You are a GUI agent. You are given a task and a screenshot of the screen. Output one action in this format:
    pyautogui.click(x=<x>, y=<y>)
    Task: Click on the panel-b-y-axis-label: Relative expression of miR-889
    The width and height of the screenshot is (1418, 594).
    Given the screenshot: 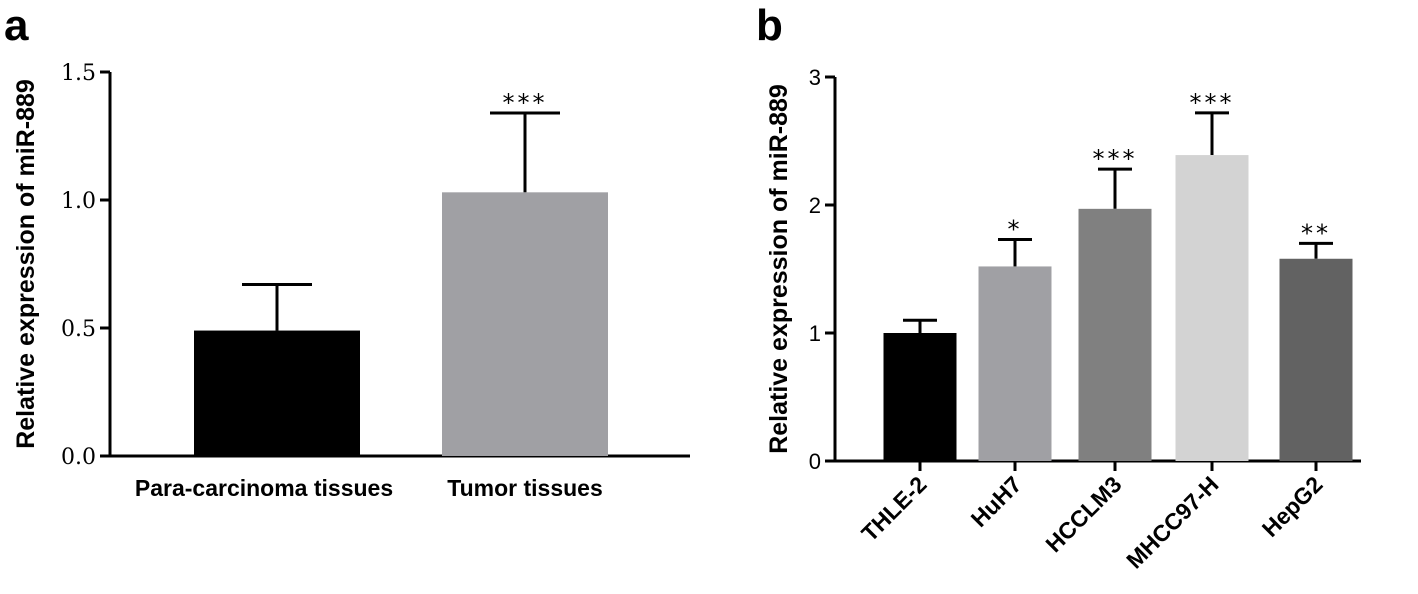 What is the action you would take?
    pyautogui.click(x=779, y=269)
    